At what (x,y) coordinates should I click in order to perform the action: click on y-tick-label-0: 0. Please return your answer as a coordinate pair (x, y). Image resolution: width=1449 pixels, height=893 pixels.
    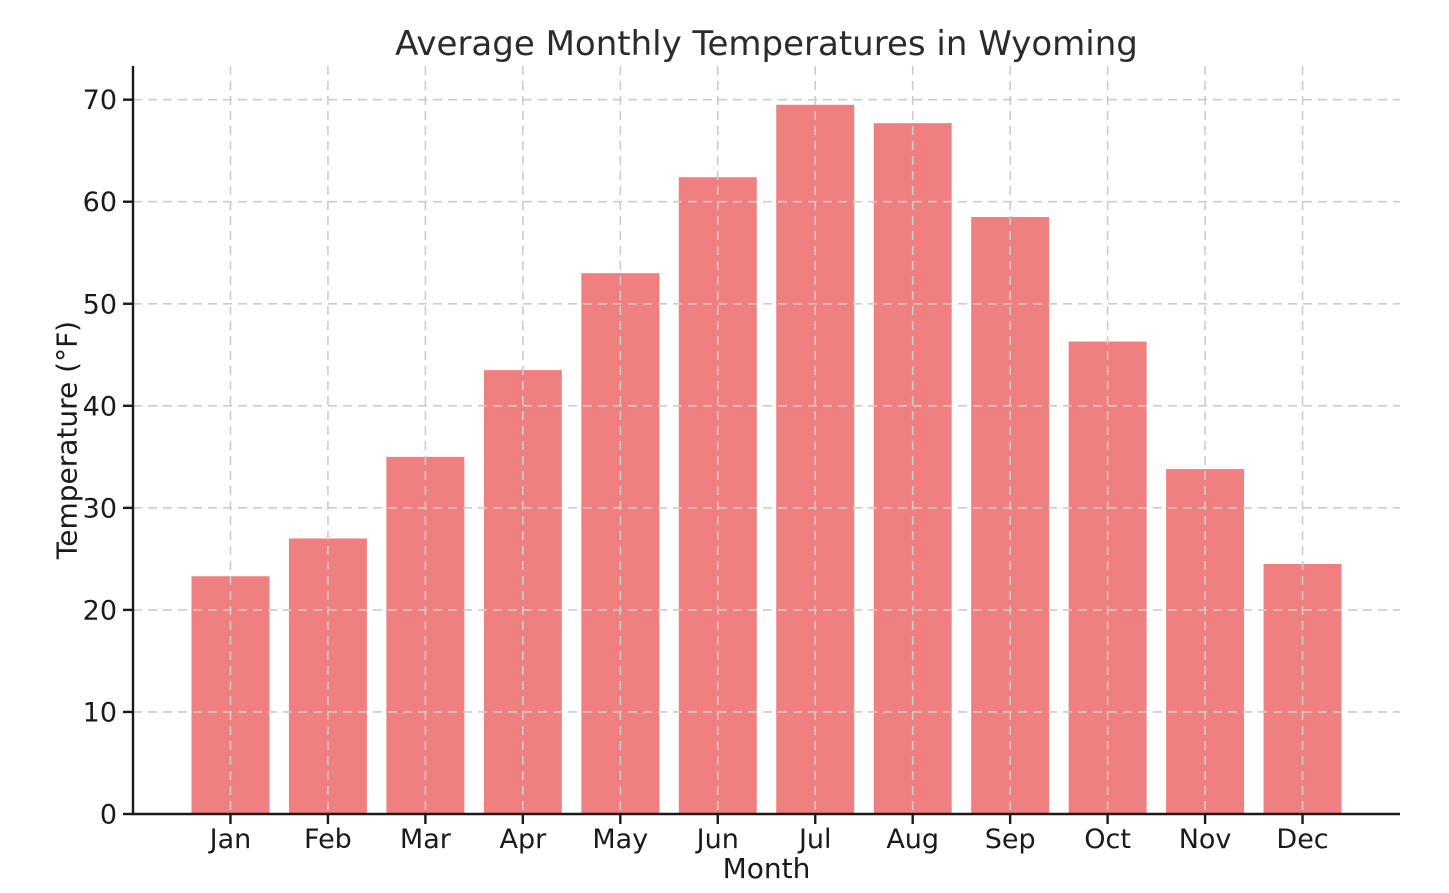
    Looking at the image, I should click on (108, 815).